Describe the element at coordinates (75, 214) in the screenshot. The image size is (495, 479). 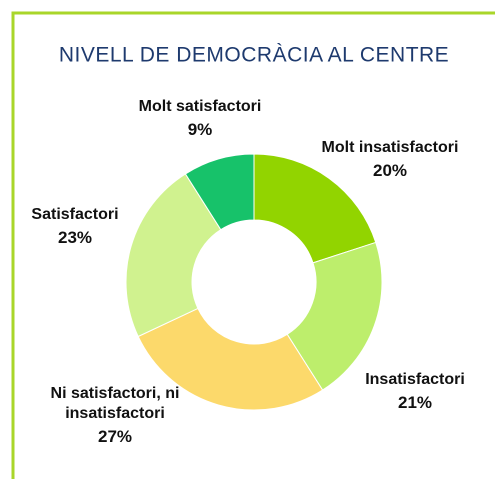
I see `category-label: Satisfactori` at that location.